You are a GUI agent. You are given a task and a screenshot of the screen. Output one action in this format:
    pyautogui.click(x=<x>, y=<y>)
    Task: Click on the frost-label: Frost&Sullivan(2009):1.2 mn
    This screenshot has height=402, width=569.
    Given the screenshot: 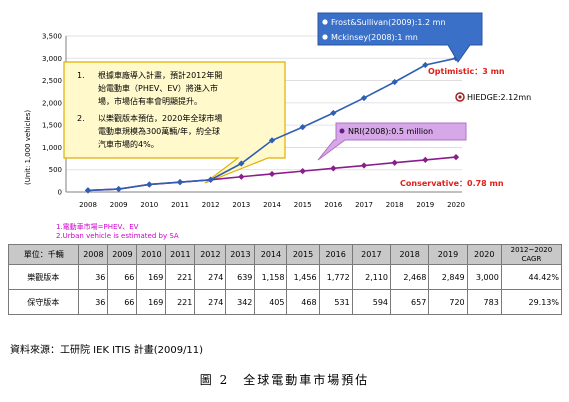 What is the action you would take?
    pyautogui.click(x=388, y=22)
    